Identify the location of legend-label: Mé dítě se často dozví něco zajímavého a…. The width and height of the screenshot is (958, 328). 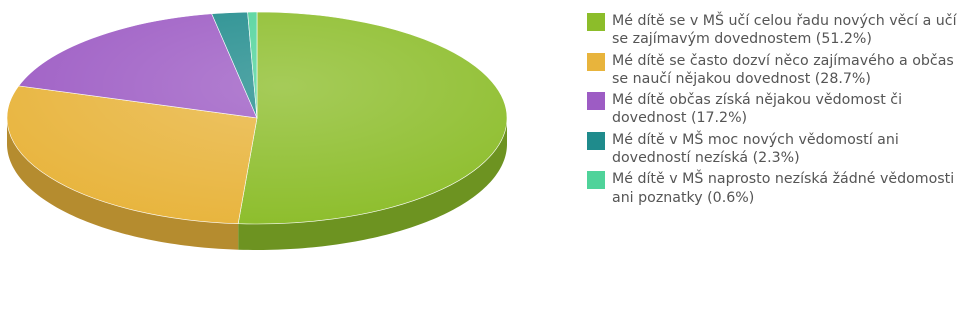
(783, 69).